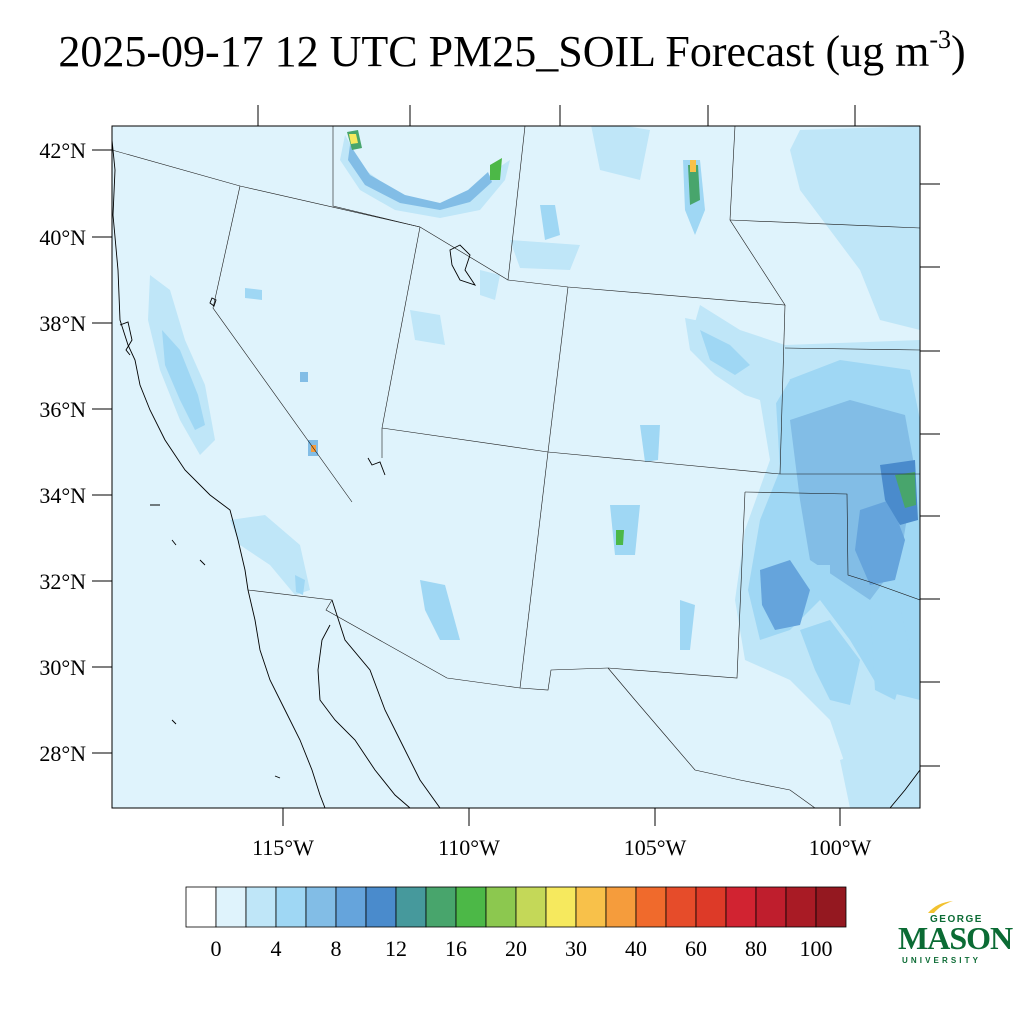  Describe the element at coordinates (955, 938) in the screenshot. I see `logo-mason-text: MASON` at that location.